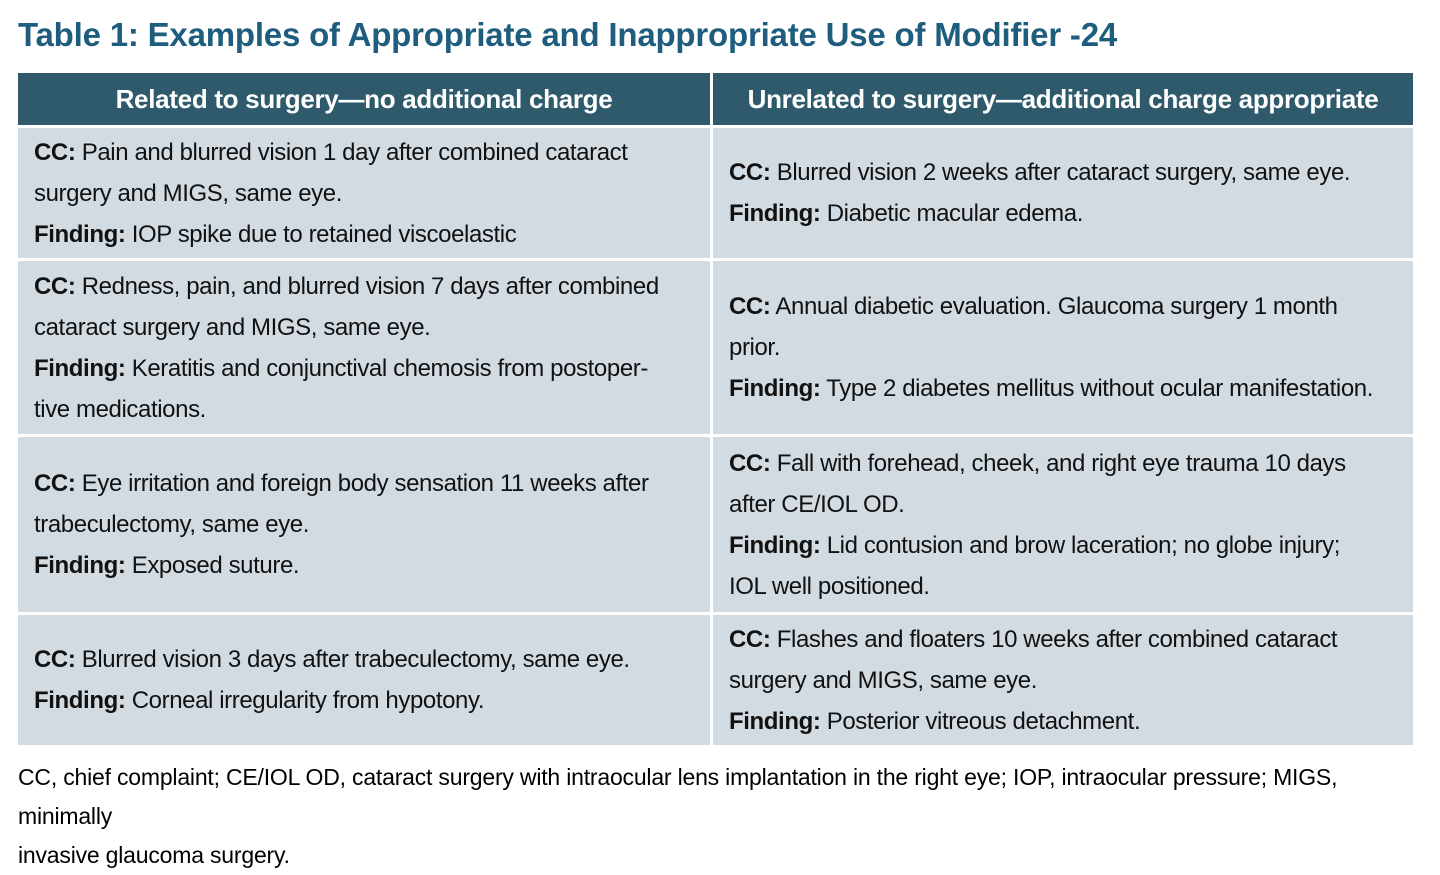 The width and height of the screenshot is (1440, 875). What do you see at coordinates (324, 234) in the screenshot?
I see `finding-text: IOP spike due to retained viscoelastic` at bounding box center [324, 234].